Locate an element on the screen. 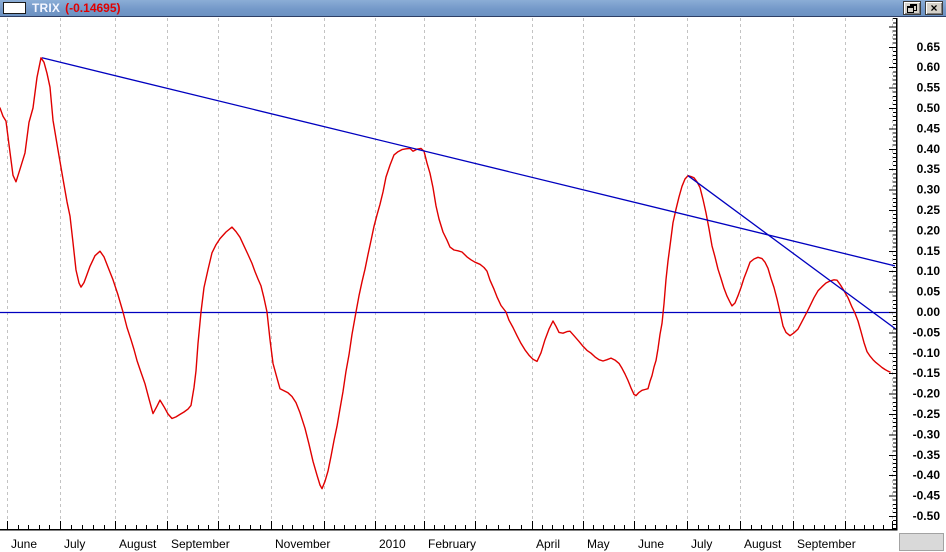  y-axis-label: -0.50 is located at coordinates (927, 516).